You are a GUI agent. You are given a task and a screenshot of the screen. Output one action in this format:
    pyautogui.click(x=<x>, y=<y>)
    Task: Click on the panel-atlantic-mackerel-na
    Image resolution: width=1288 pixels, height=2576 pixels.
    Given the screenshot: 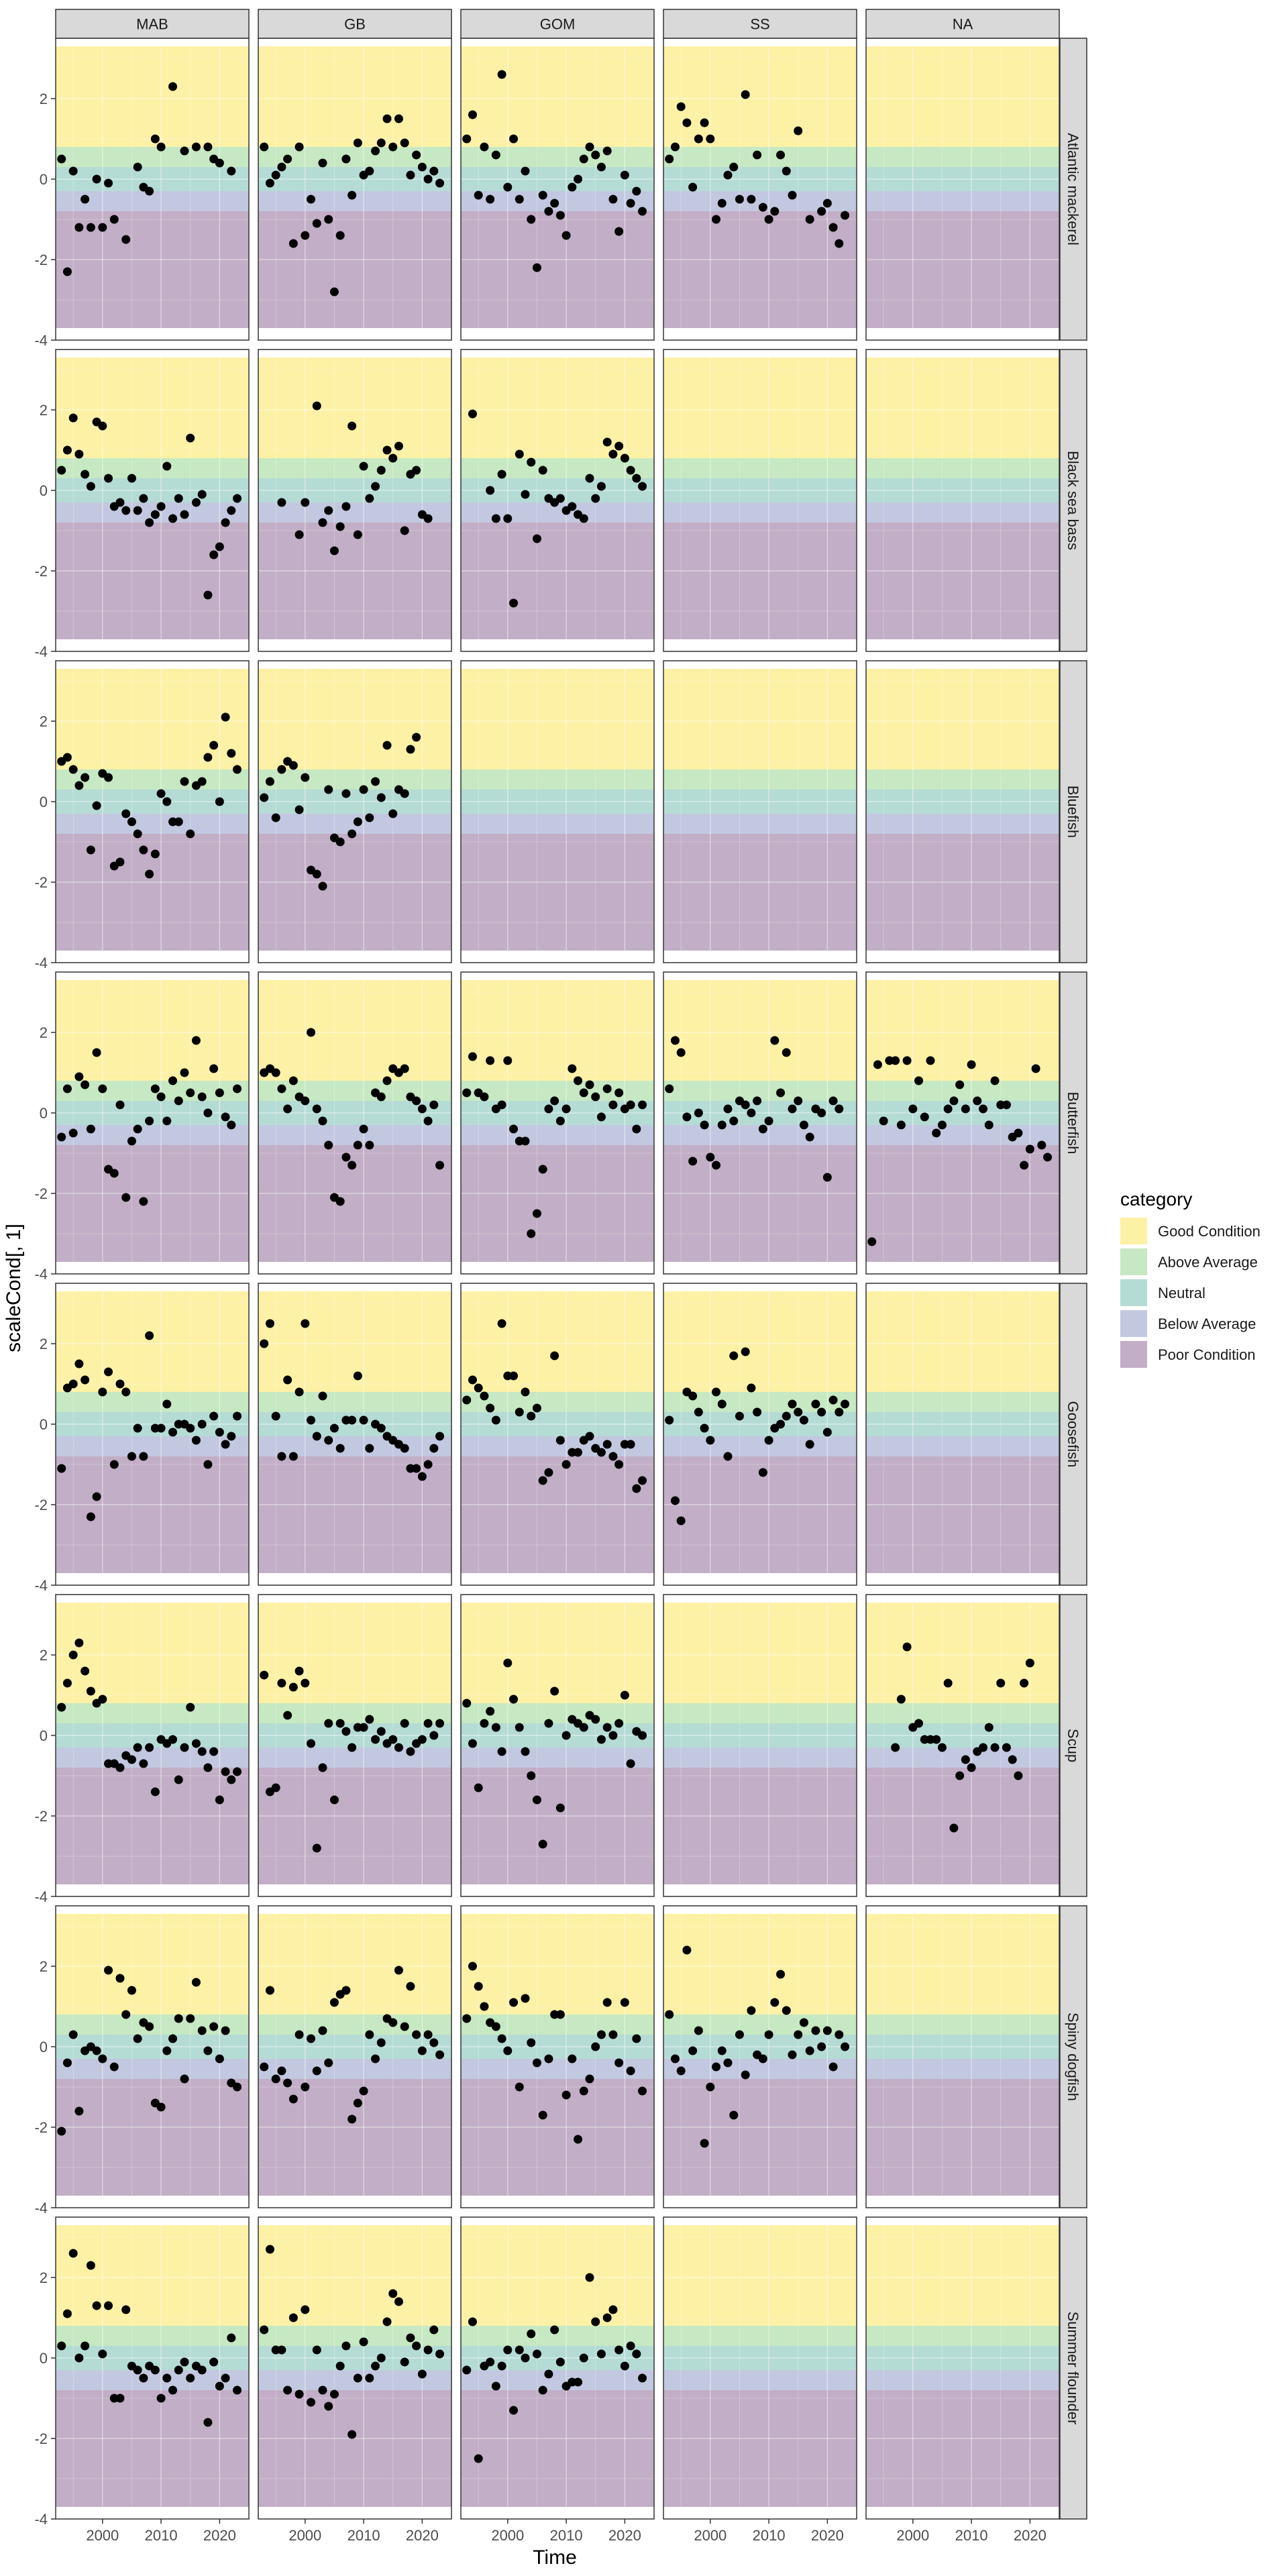 What is the action you would take?
    pyautogui.click(x=962, y=189)
    